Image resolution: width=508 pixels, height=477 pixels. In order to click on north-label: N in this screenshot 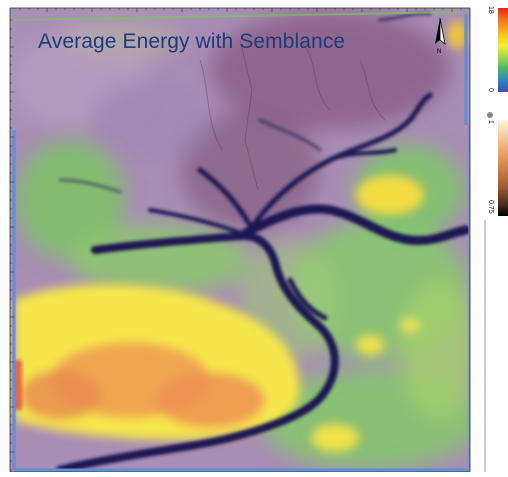, I will do `click(439, 52)`.